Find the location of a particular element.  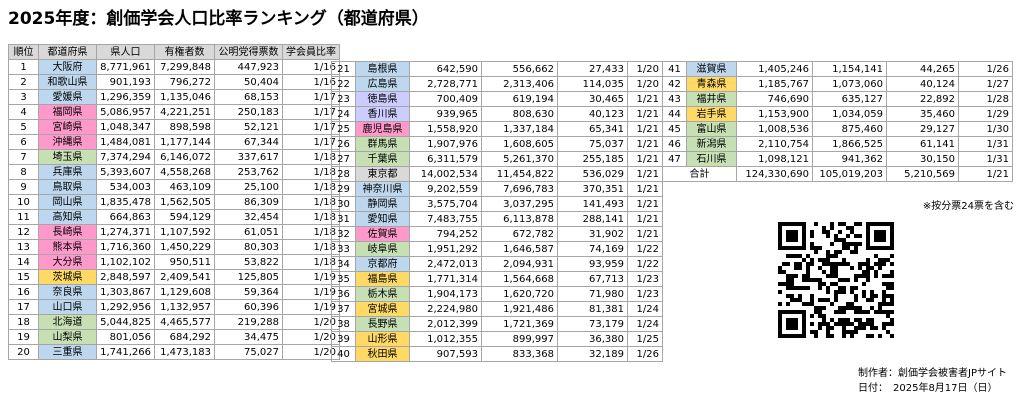

voters-cell: 1,135,046 is located at coordinates (184, 97).